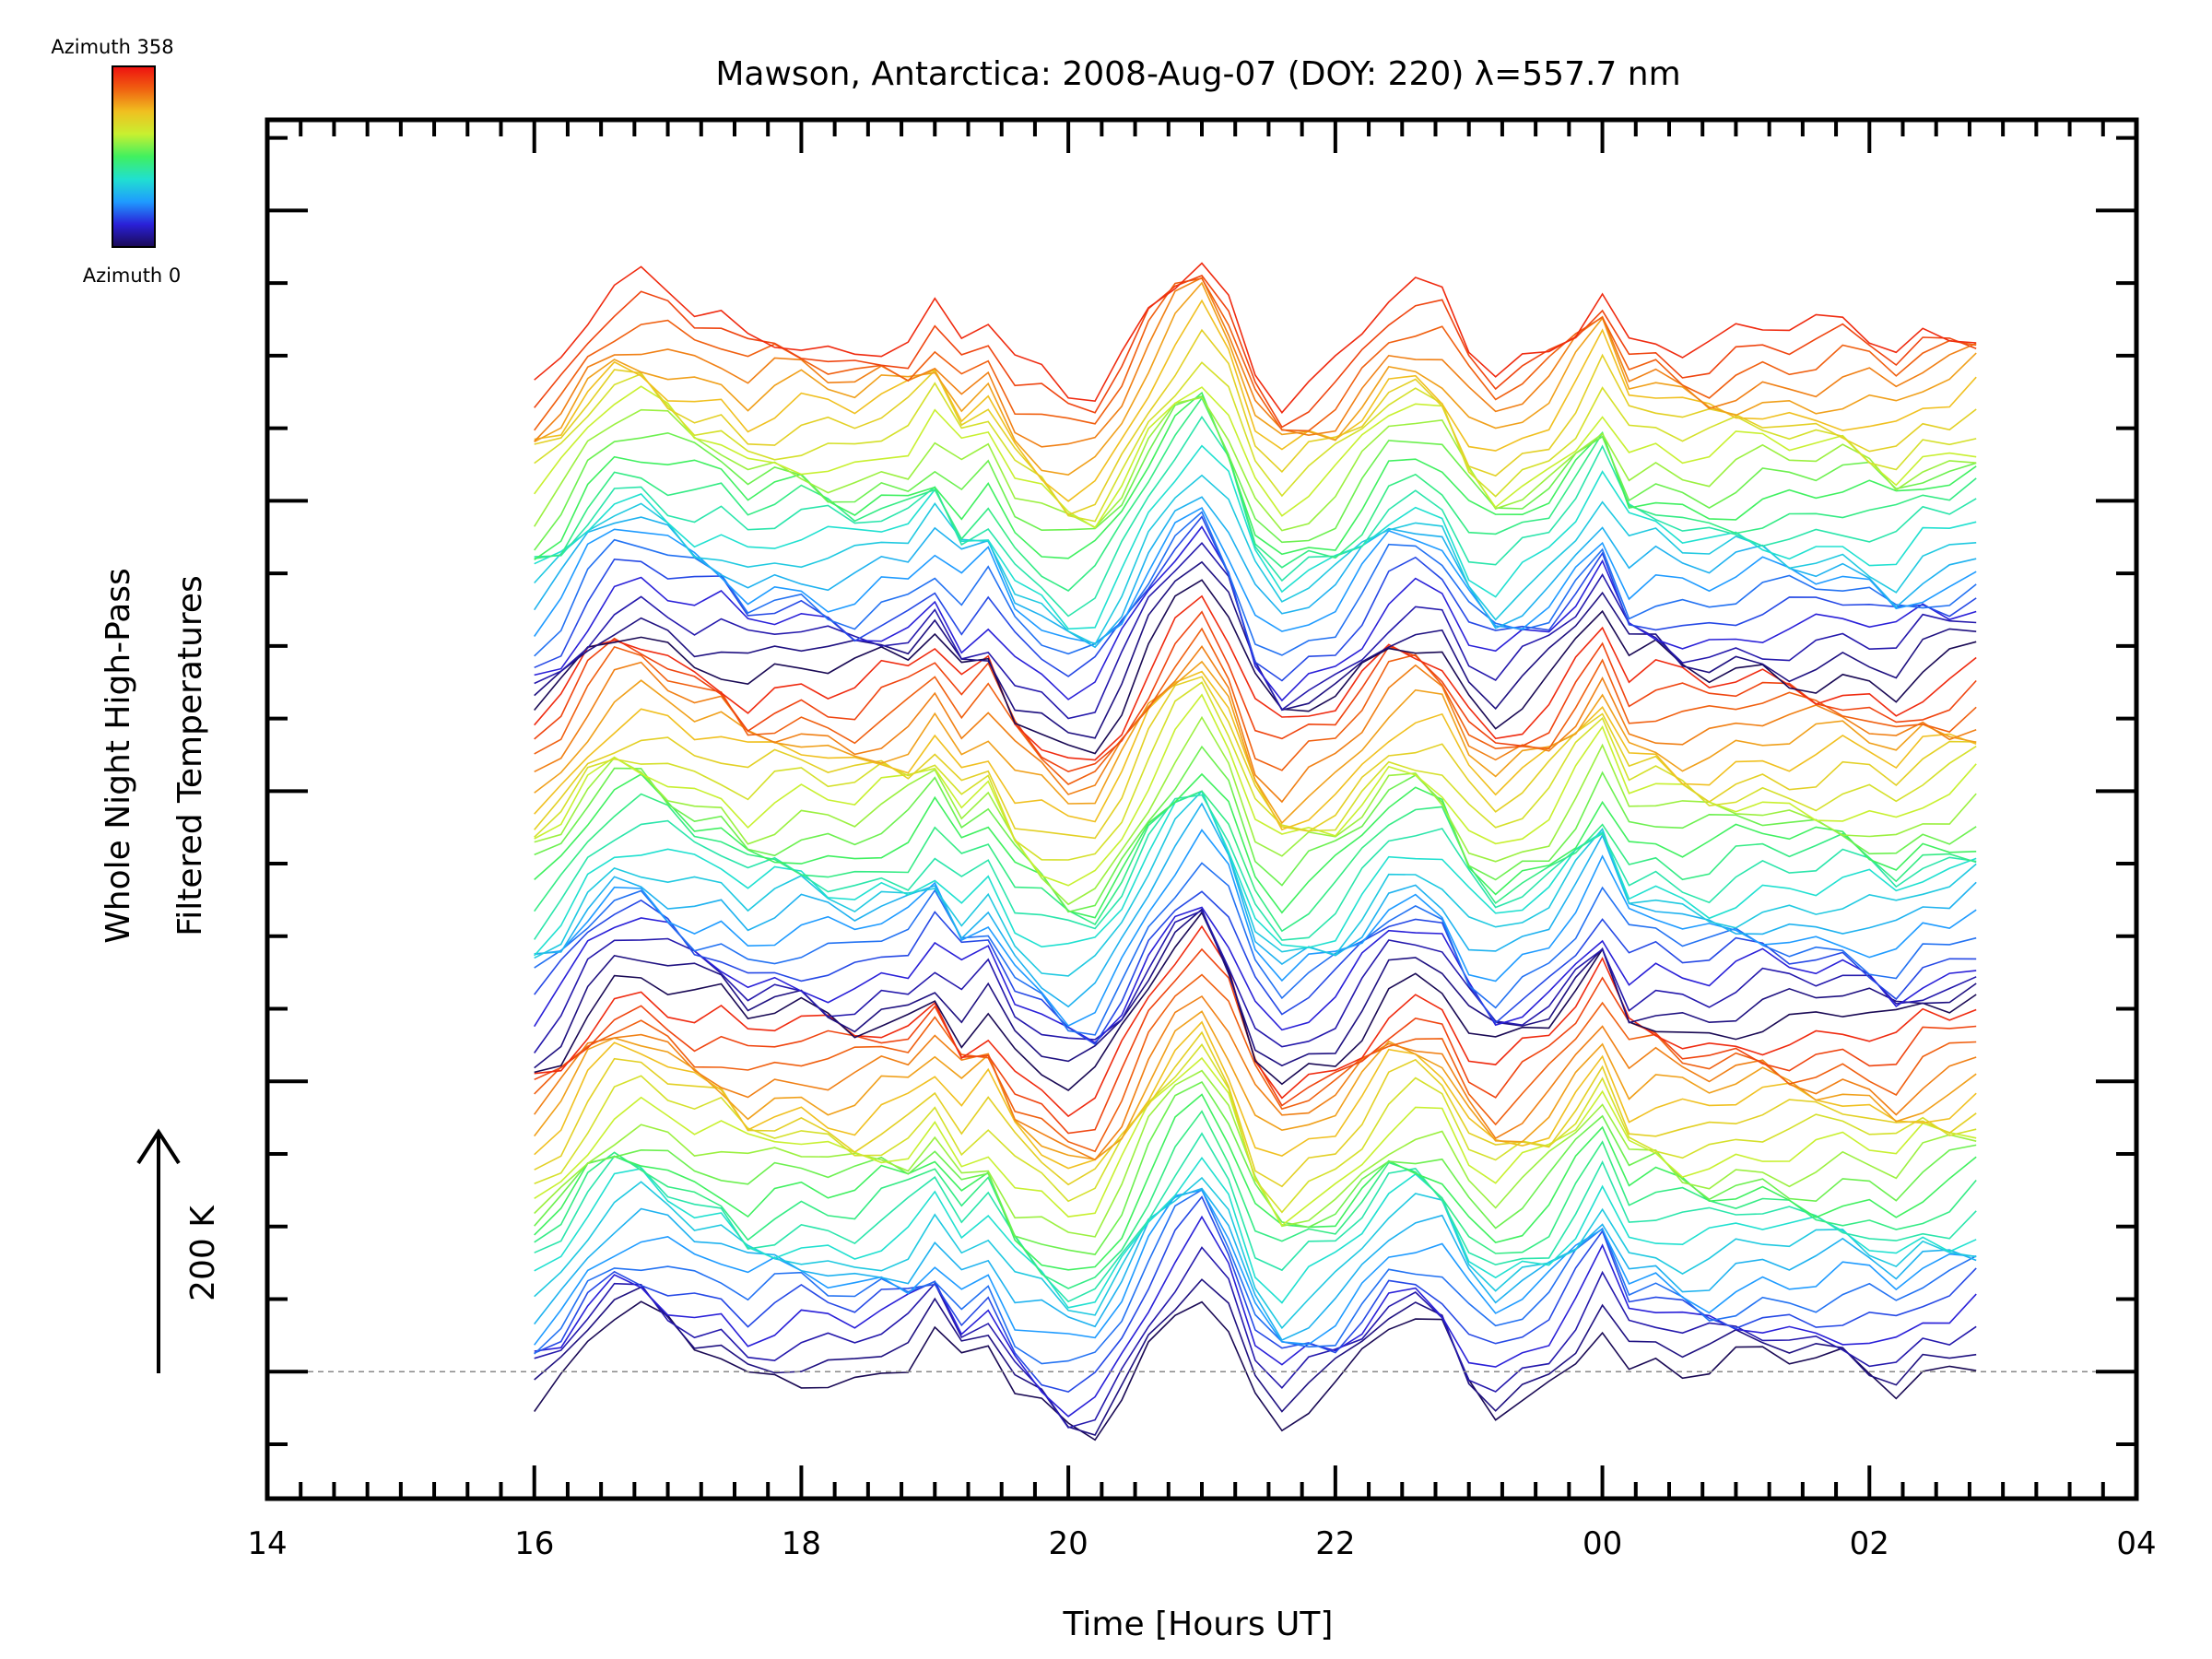 The image size is (2212, 1659). What do you see at coordinates (1602, 1543) in the screenshot?
I see `x-tick-label: 00` at bounding box center [1602, 1543].